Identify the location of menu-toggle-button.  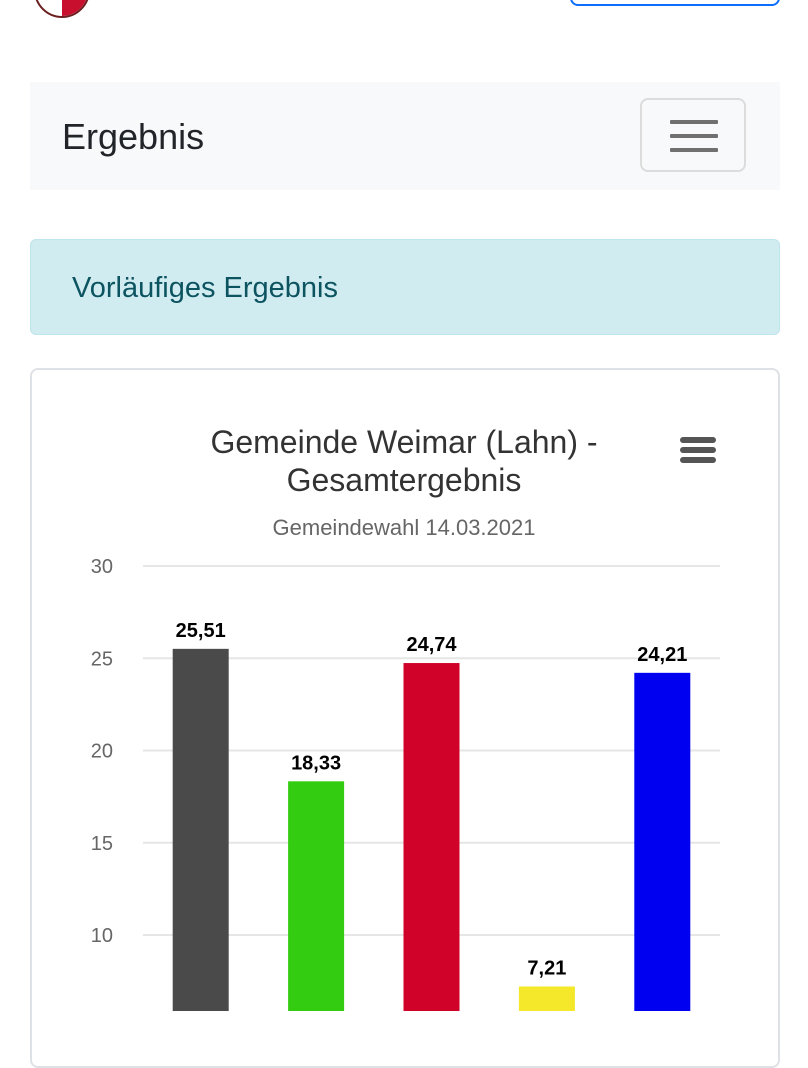
(693, 135).